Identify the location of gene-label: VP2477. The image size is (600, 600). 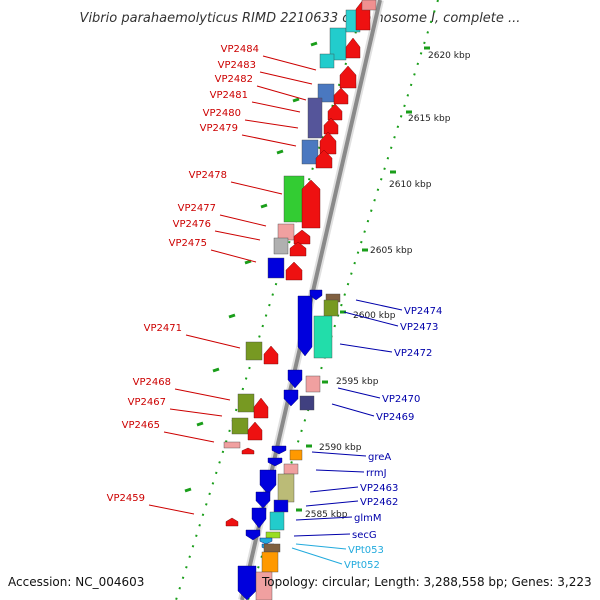
(197, 208).